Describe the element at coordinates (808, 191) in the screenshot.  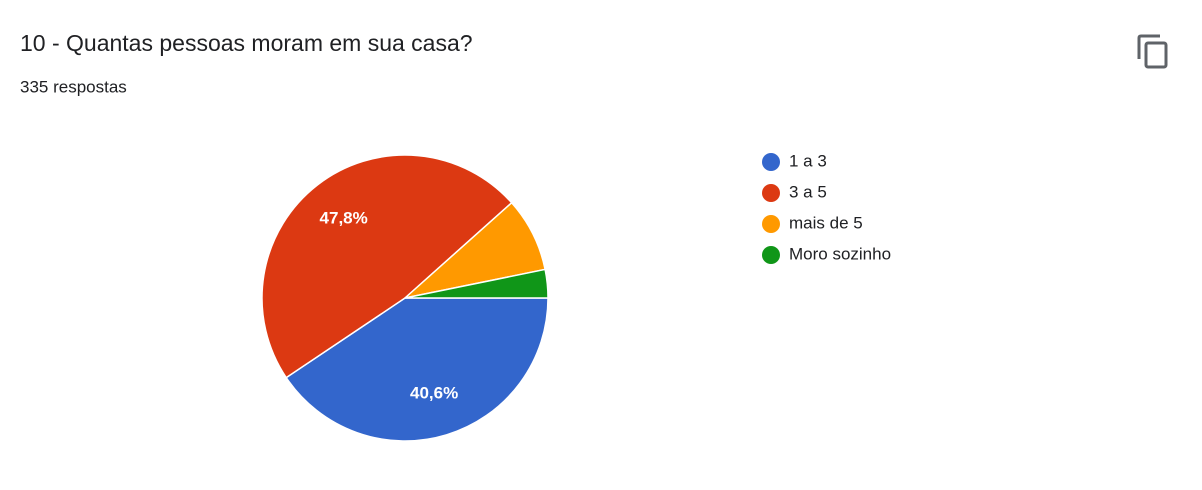
I see `legend-label: 3 a 5` at that location.